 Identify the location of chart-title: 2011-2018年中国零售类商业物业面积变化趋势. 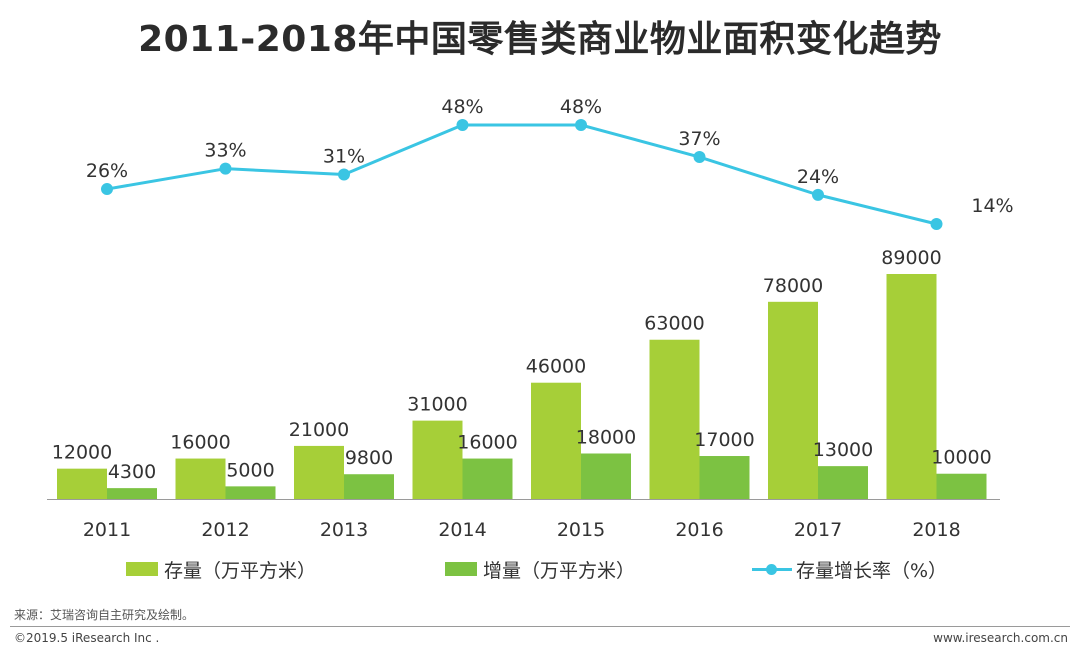
(540, 39).